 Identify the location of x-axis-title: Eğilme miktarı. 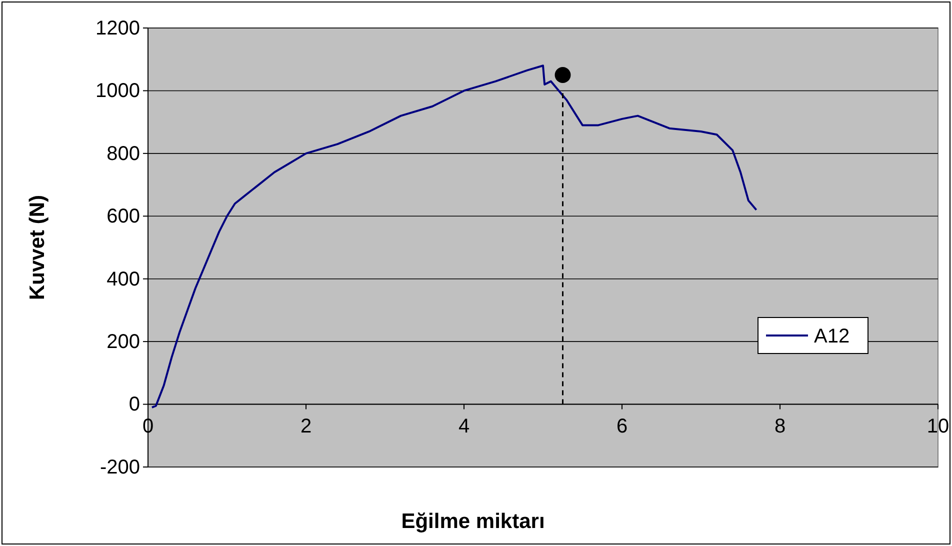
(473, 521).